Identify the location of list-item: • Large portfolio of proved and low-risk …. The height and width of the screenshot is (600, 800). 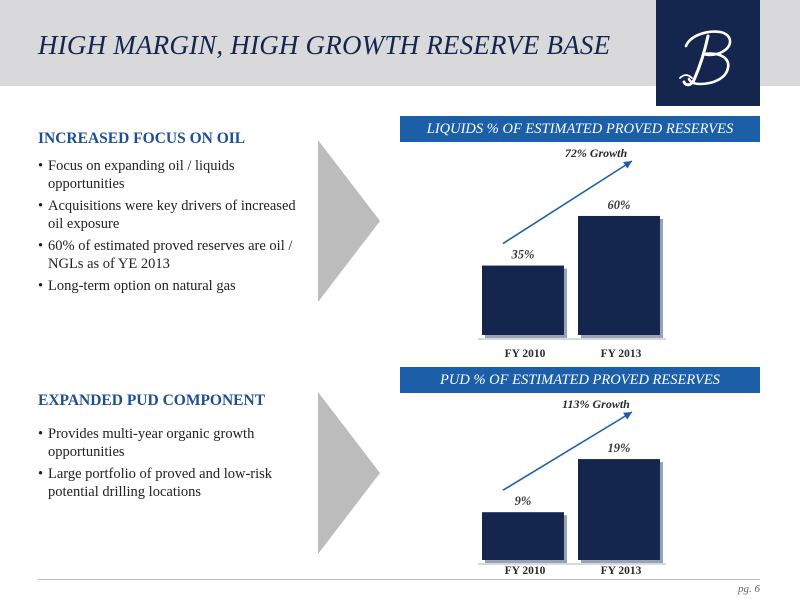
(155, 483).